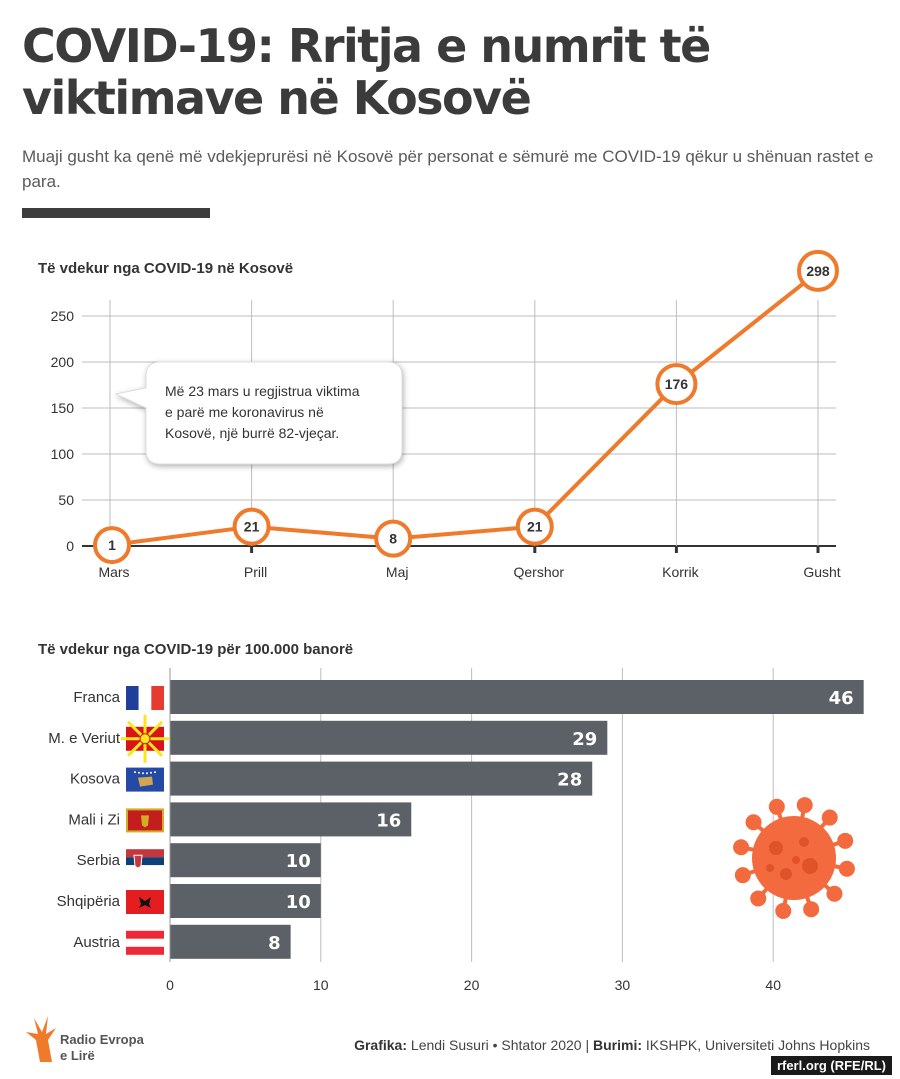  Describe the element at coordinates (821, 572) in the screenshot. I see `x-tick-label: Gusht` at that location.